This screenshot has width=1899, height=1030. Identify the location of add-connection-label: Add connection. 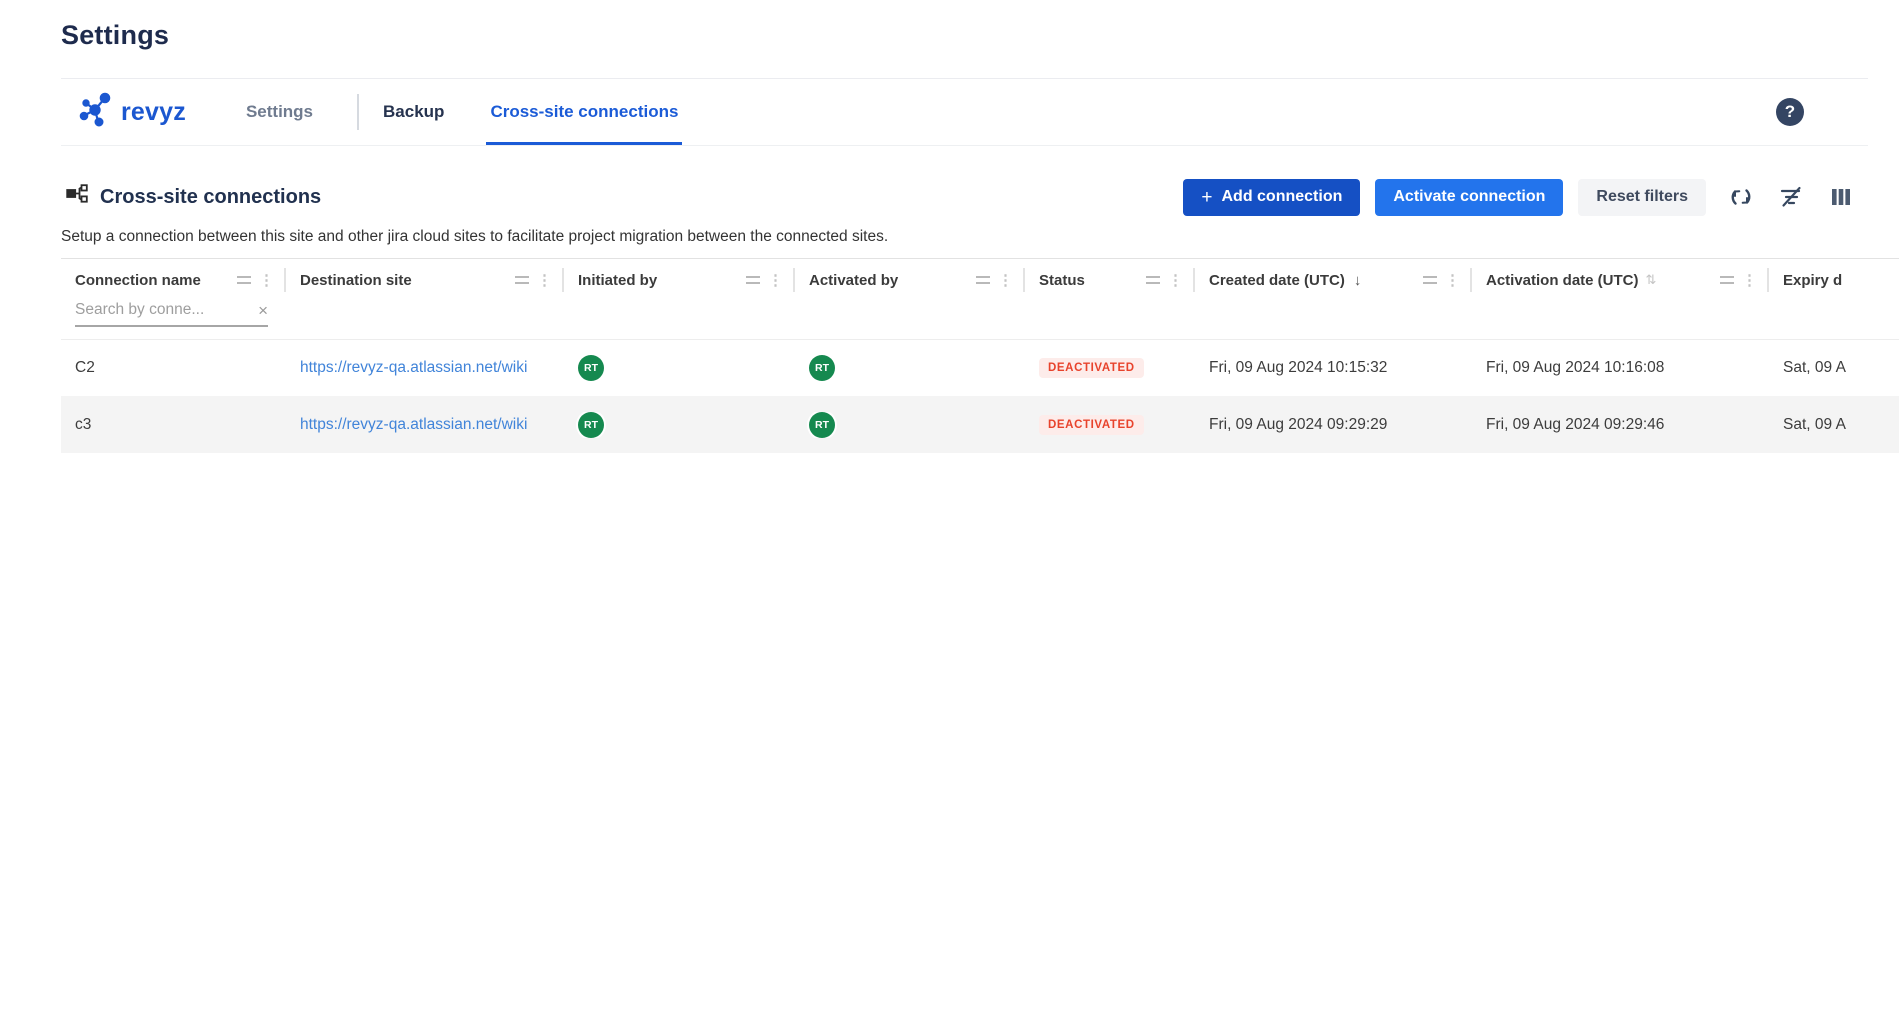
(1282, 196).